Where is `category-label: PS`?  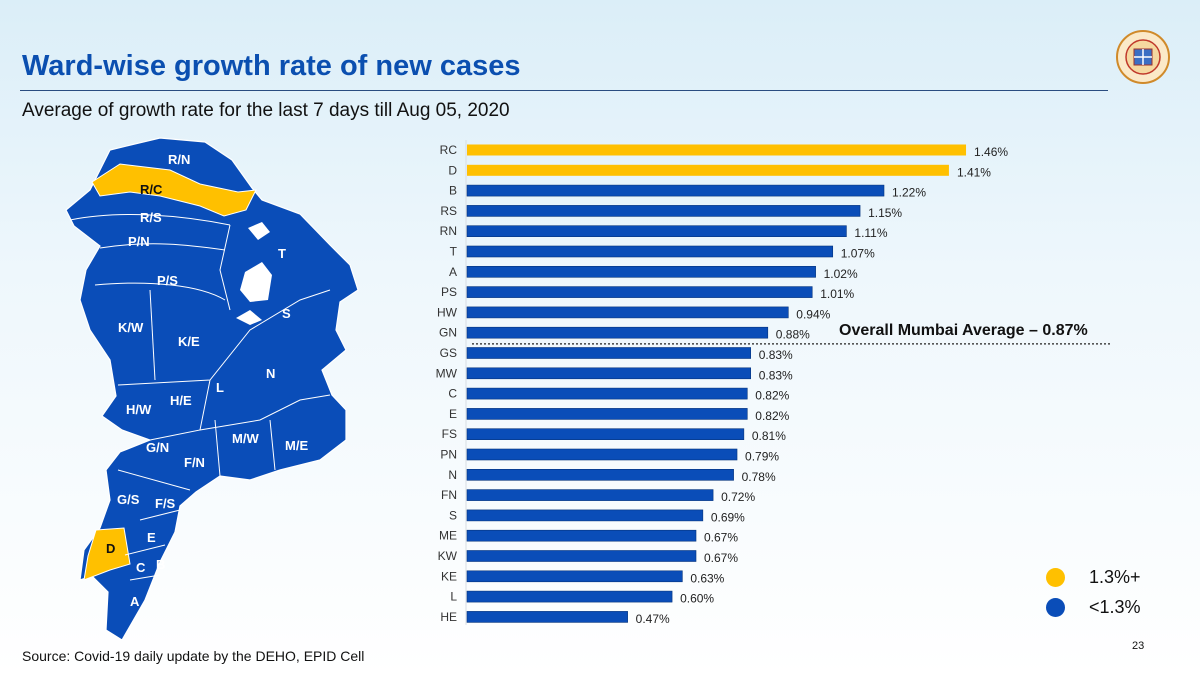
category-label: PS is located at coordinates (449, 292).